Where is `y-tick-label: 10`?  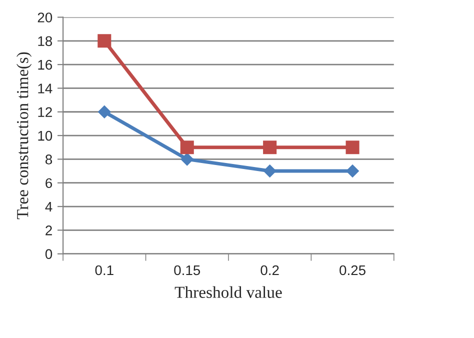 y-tick-label: 10 is located at coordinates (45, 135).